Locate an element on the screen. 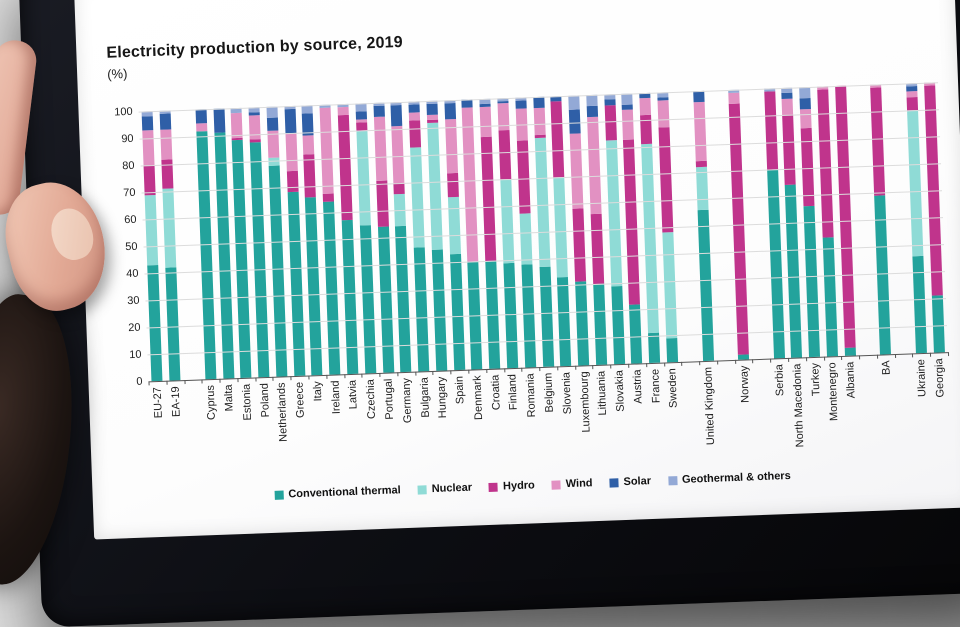  x-axis-label-text: Serbia is located at coordinates (780, 380).